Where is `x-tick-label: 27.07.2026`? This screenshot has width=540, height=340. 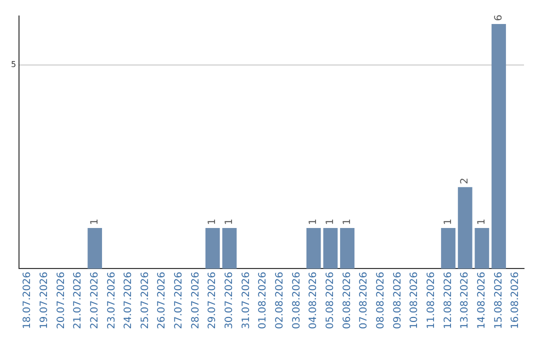 x-tick-label: 27.07.2026 is located at coordinates (179, 301).